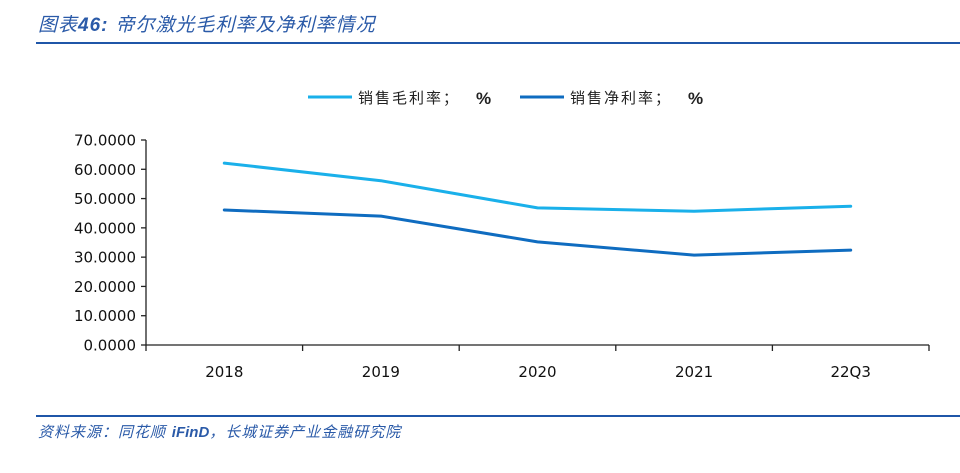 This screenshot has width=960, height=473. Describe the element at coordinates (105, 258) in the screenshot. I see `y-tick-label: 30.0000` at that location.